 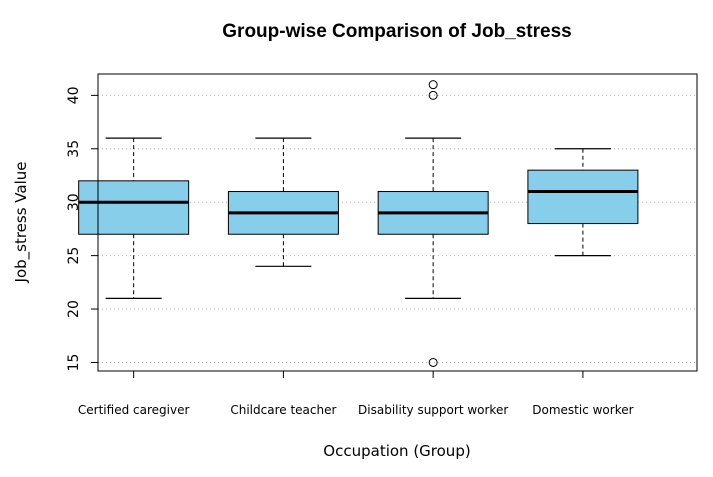 What do you see at coordinates (74, 202) in the screenshot?
I see `y-tick-label: 30` at bounding box center [74, 202].